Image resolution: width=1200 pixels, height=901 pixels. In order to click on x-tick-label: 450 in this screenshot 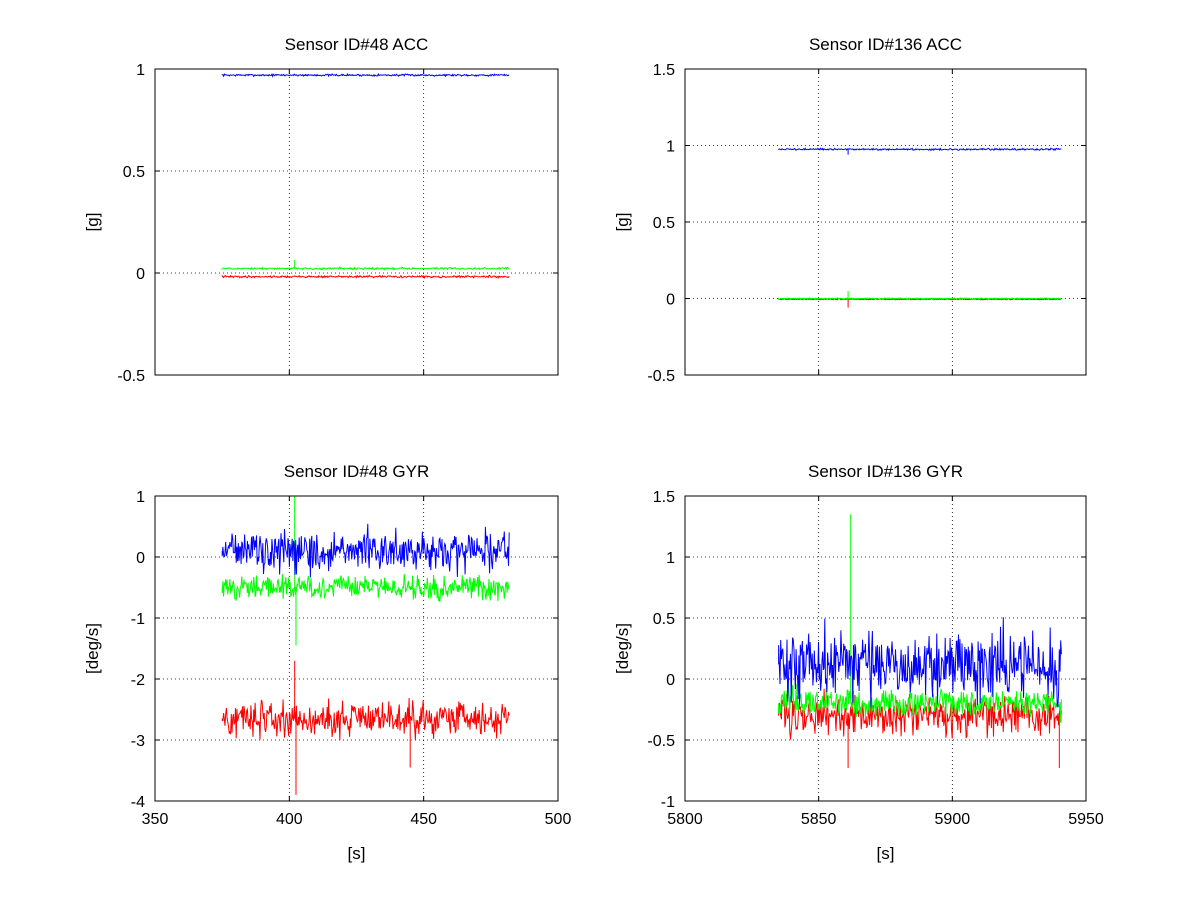, I will do `click(423, 819)`.